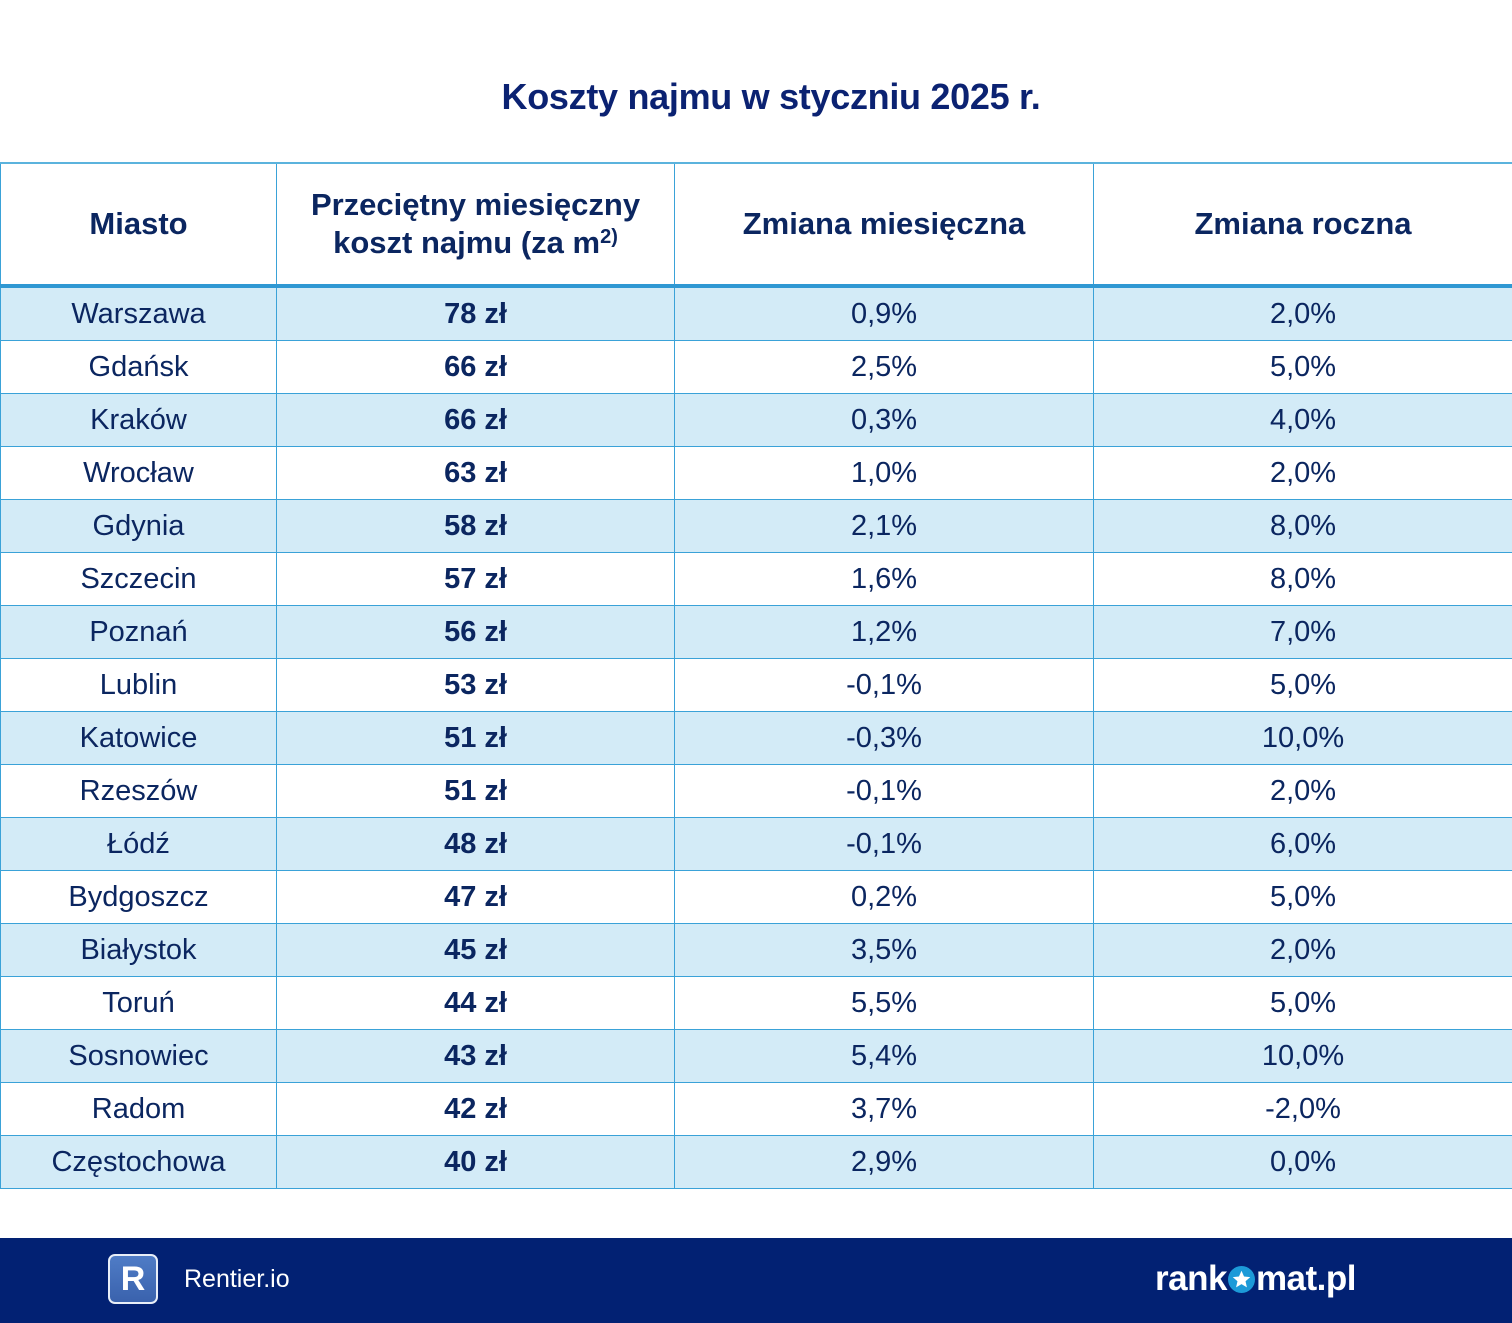 The width and height of the screenshot is (1512, 1323). I want to click on cell-cost: 44 zł, so click(475, 1003).